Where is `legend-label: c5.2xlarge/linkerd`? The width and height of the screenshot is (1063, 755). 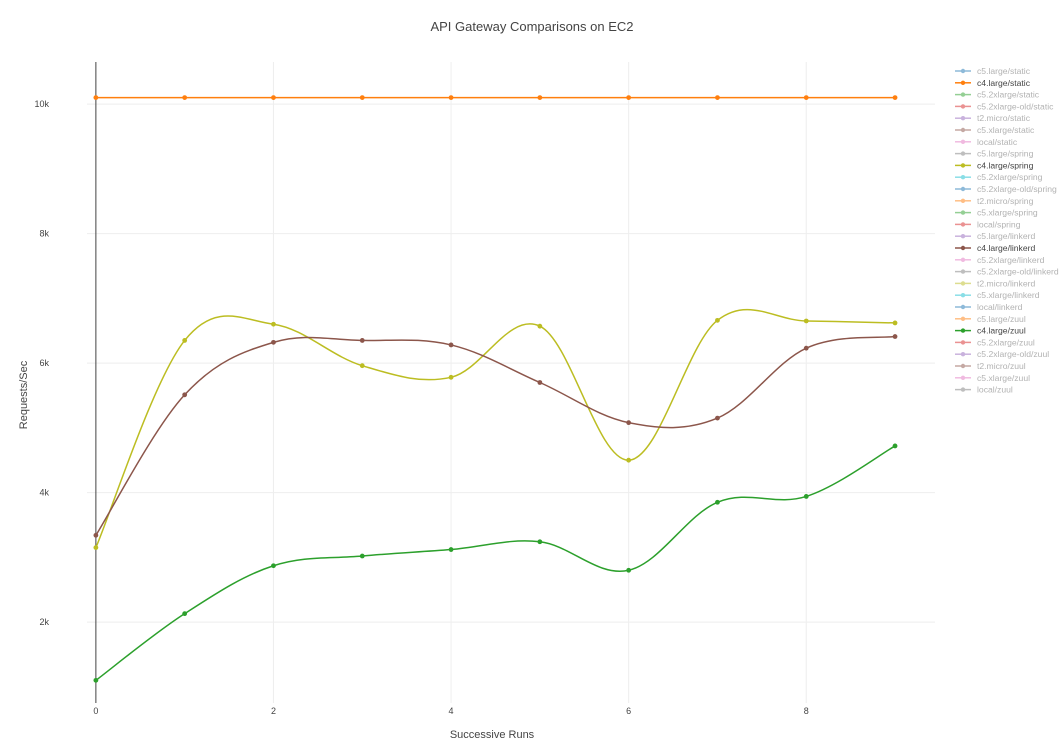 legend-label: c5.2xlarge/linkerd is located at coordinates (1011, 260).